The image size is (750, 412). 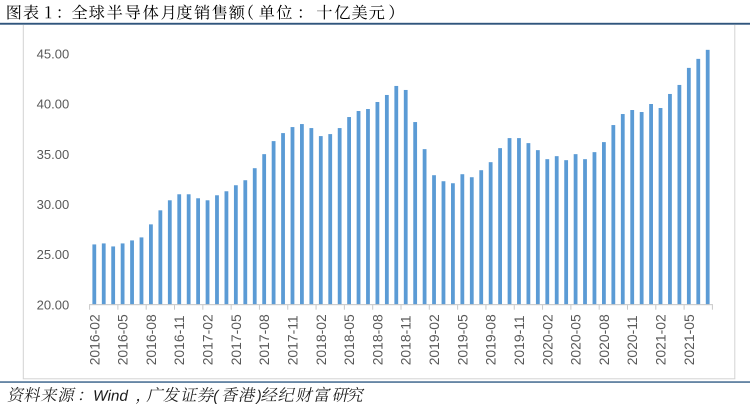 What do you see at coordinates (264, 339) in the screenshot?
I see `svg-text: 2017-08` at bounding box center [264, 339].